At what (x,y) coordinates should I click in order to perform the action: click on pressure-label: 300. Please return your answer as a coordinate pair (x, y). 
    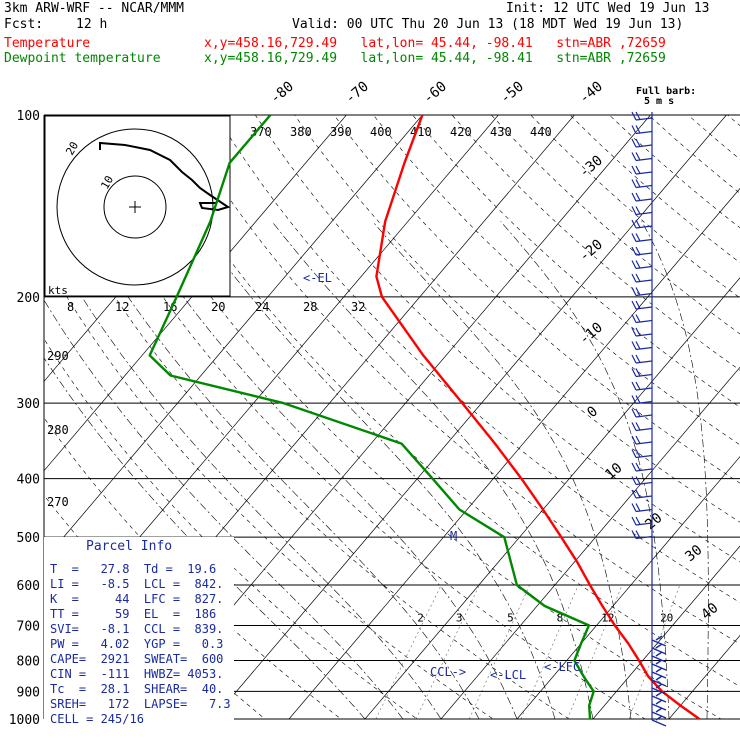
    Looking at the image, I should click on (28, 404).